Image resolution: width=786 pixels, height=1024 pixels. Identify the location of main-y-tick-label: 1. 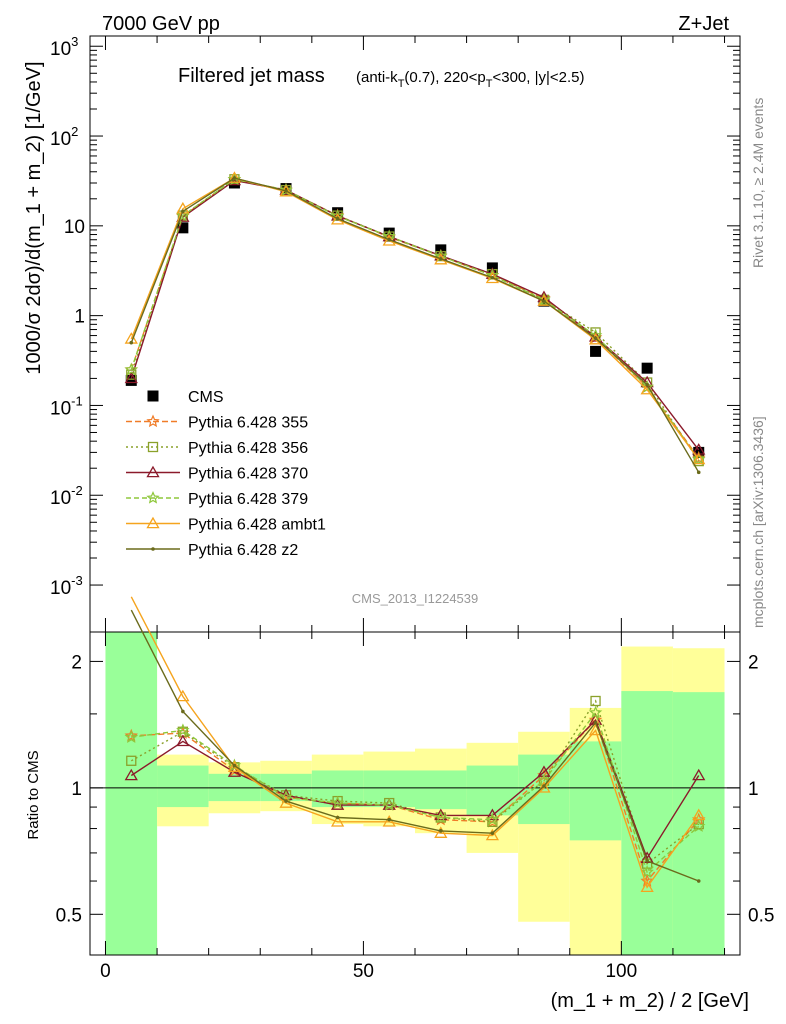
(79, 317).